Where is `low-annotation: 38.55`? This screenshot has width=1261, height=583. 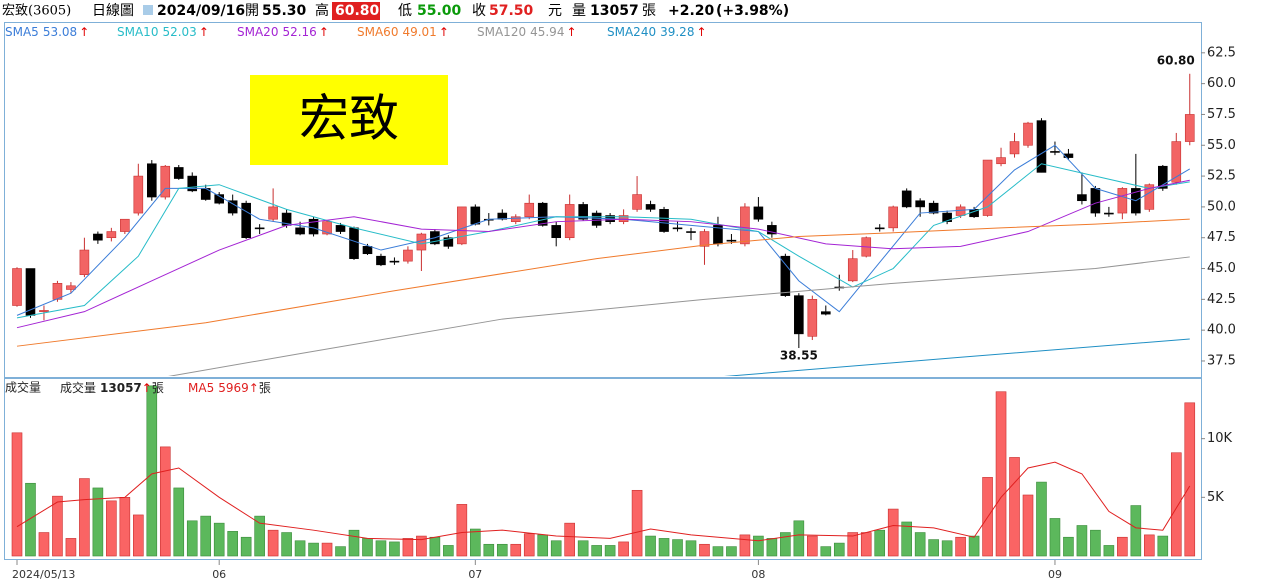 low-annotation: 38.55 is located at coordinates (799, 356).